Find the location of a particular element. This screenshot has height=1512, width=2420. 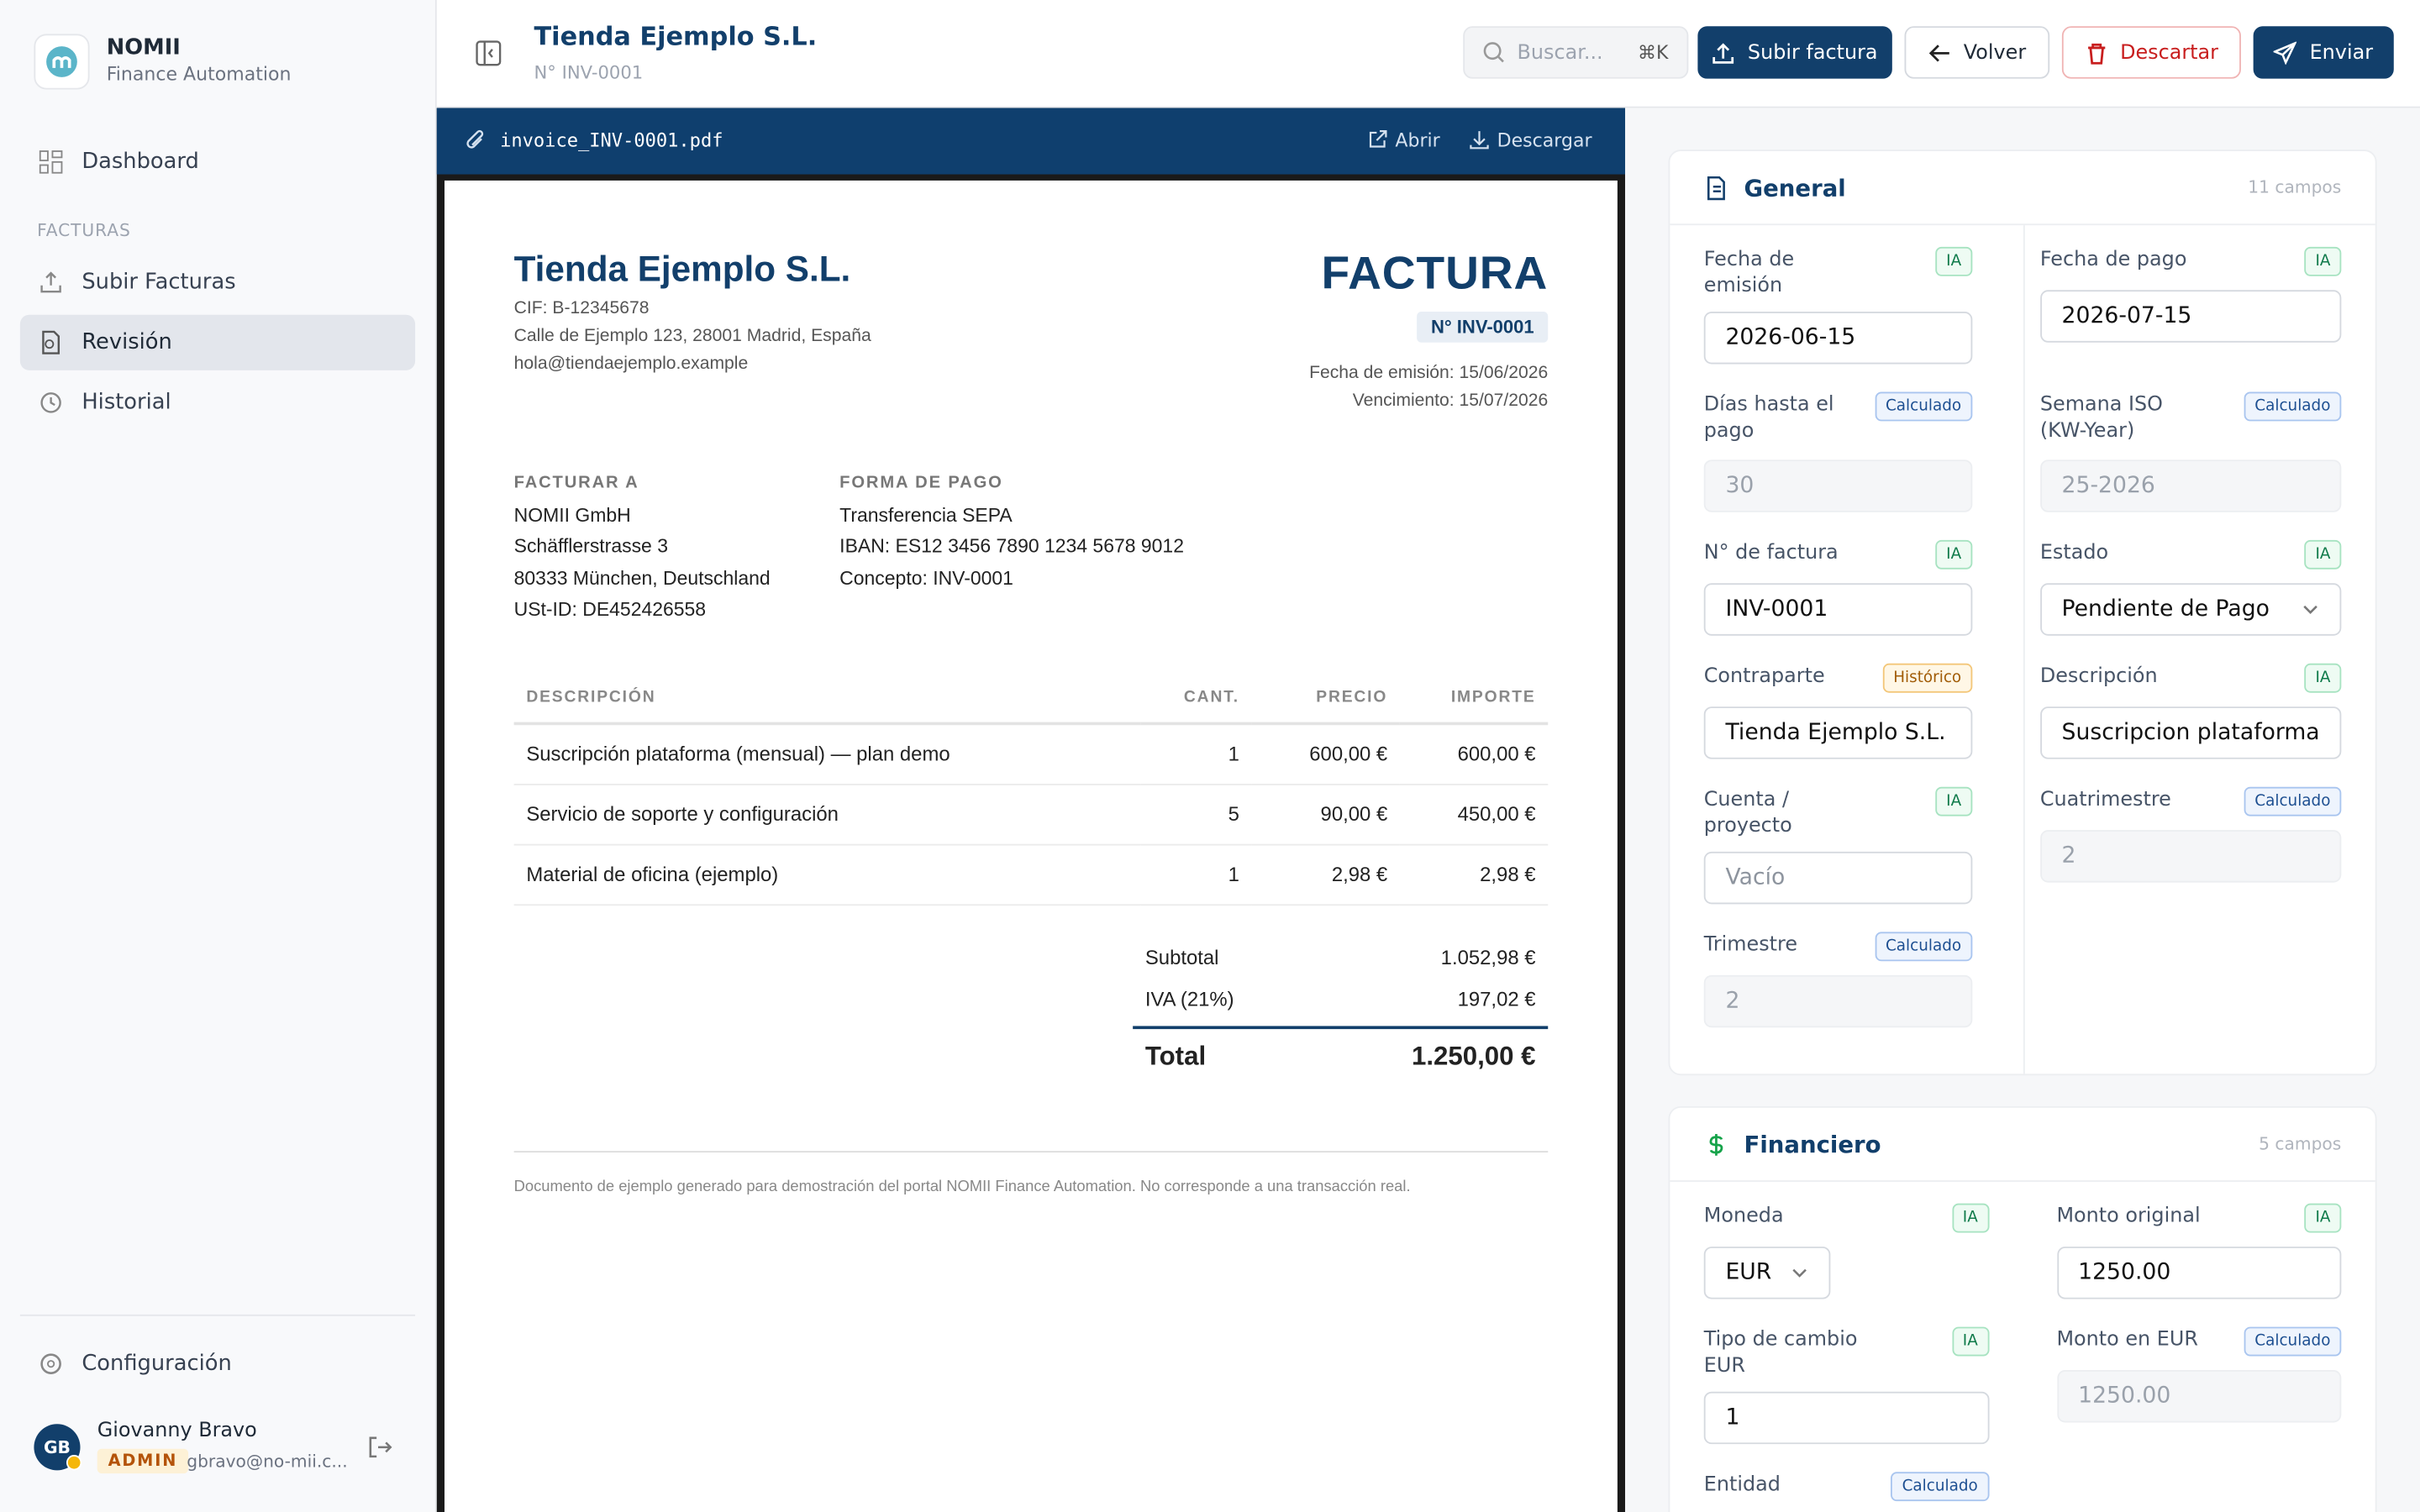

button-label: Enviar is located at coordinates (2341, 52).